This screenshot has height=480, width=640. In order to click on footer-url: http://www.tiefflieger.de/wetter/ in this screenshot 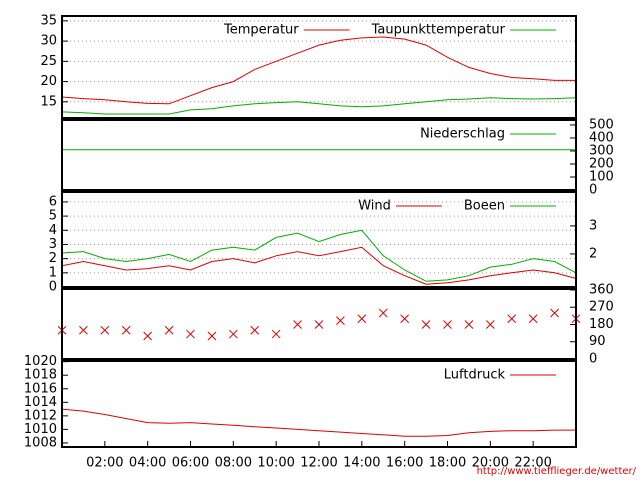, I will do `click(557, 471)`.